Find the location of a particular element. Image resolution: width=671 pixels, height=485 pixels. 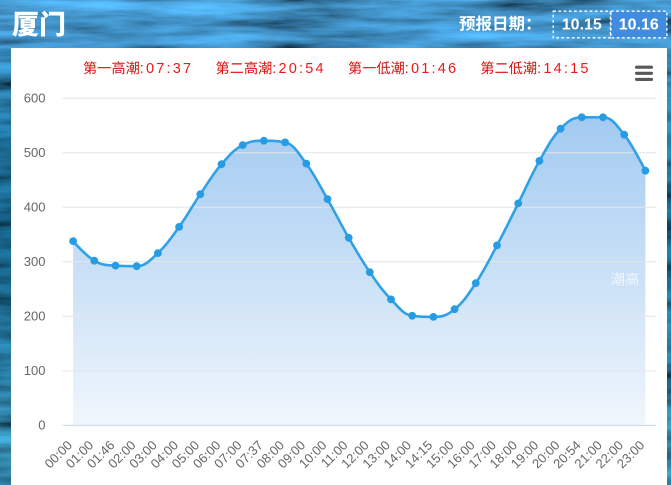

svg-text: 600 is located at coordinates (35, 97).